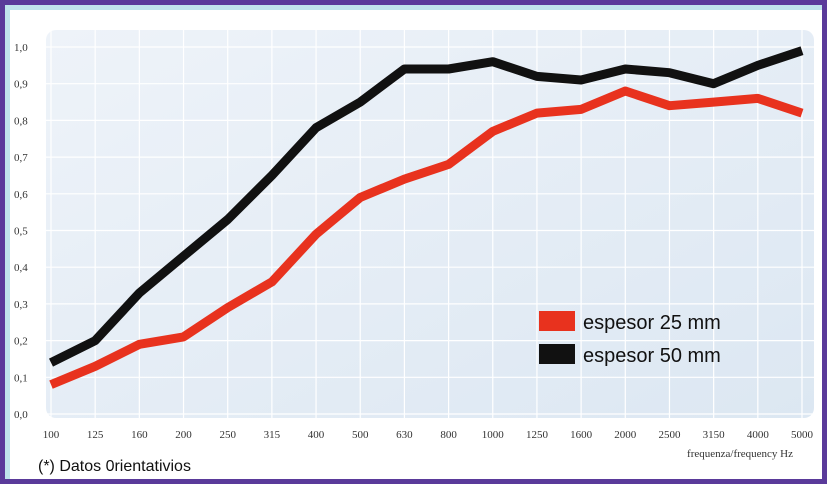  Describe the element at coordinates (625, 435) in the screenshot. I see `x-tick-label: 2000` at that location.